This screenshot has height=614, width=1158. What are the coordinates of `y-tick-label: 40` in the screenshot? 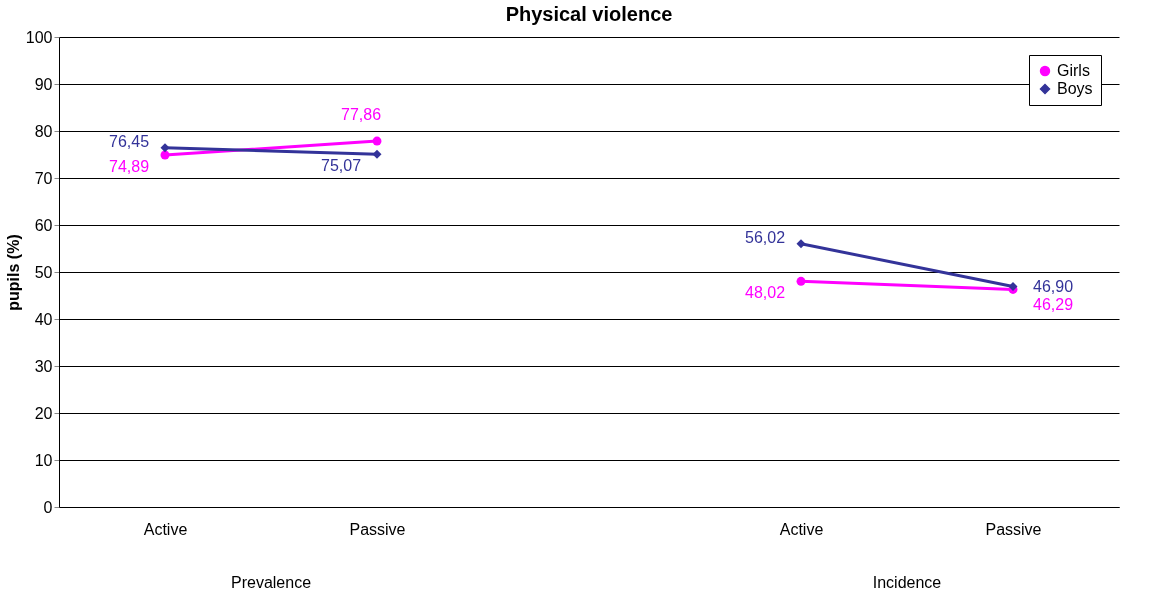 It's located at (43, 319).